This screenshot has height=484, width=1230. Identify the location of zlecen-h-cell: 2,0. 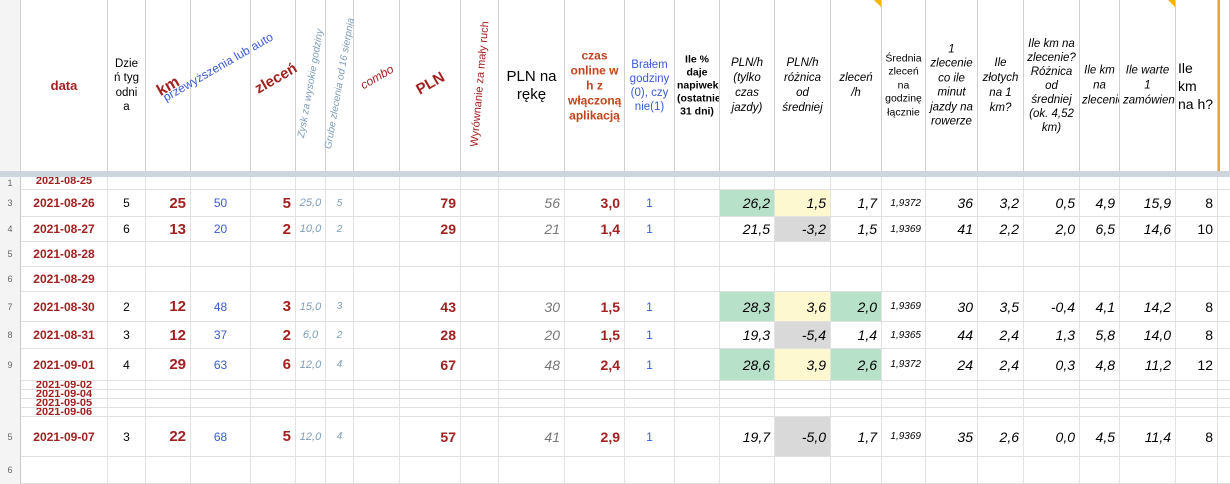
(856, 306).